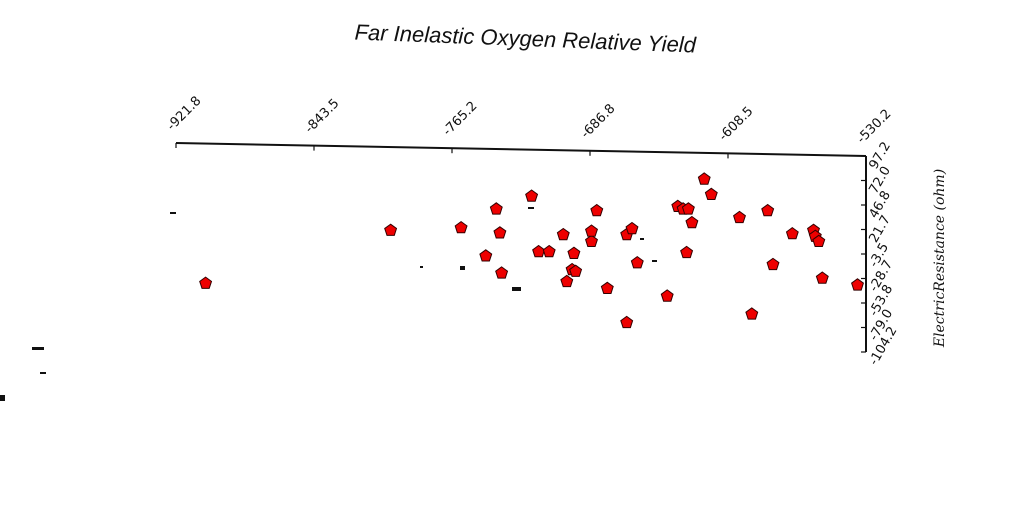  Describe the element at coordinates (529, 127) in the screenshot. I see `x-axis-ticks: -921.8 -843.5 -765.2 -686.8 -608.5 -530.2` at that location.